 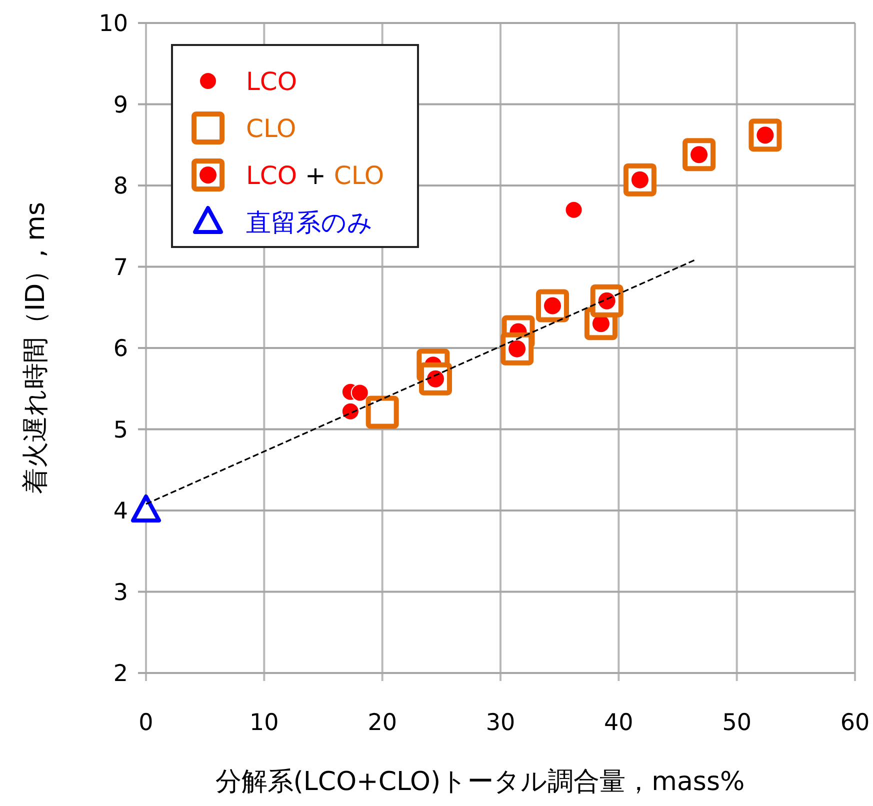 I want to click on y-tick-label: 6, so click(x=120, y=349).